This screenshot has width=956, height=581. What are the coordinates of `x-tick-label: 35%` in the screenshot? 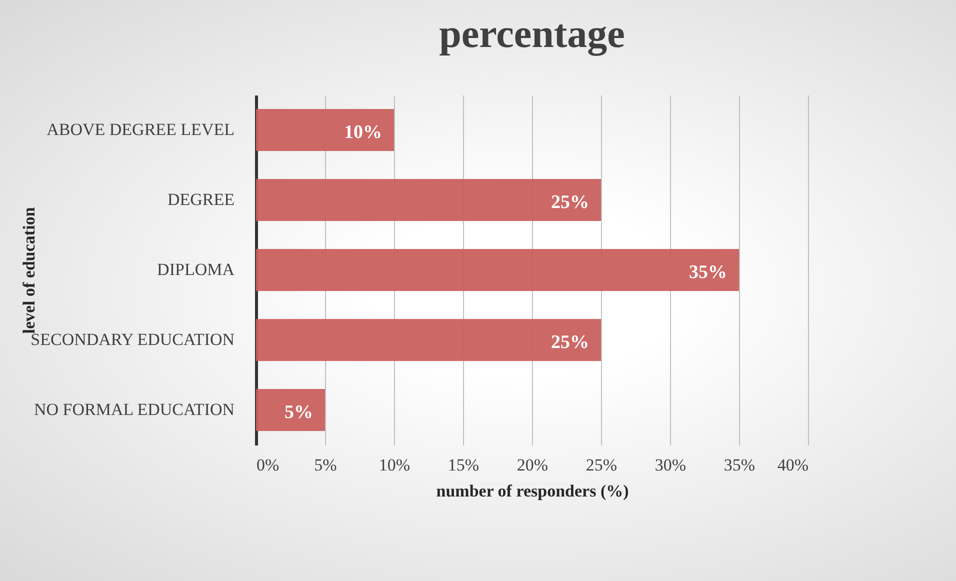 It's located at (740, 465).